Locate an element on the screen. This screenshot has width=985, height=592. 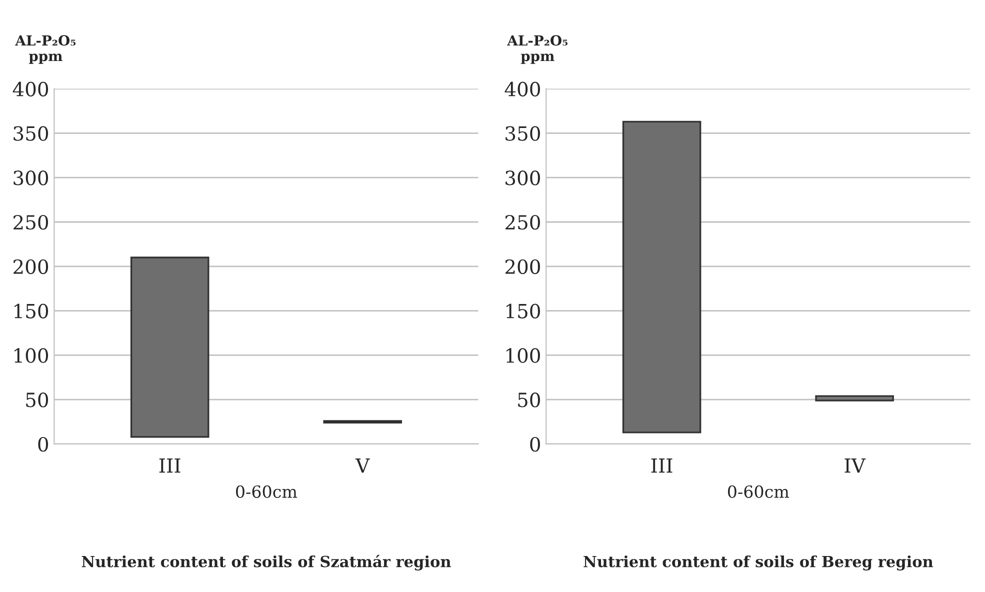
text: Nutrient content of soils of Szatmár region is located at coordinates (266, 562).